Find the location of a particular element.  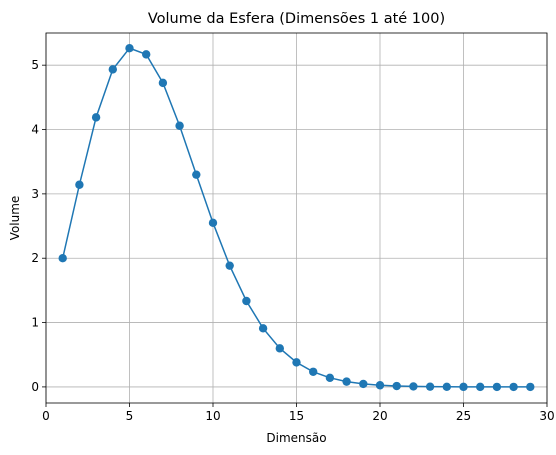

x-tick-label: 20 is located at coordinates (379, 416).